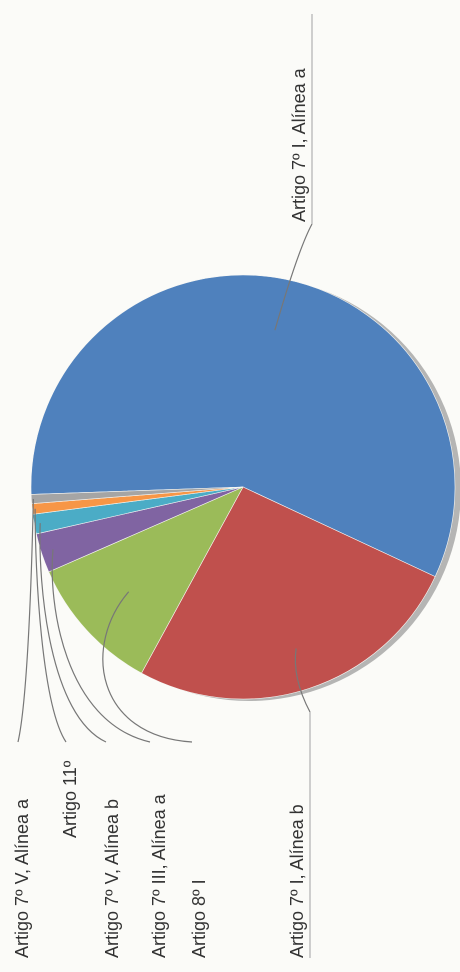 The height and width of the screenshot is (972, 460). Describe the element at coordinates (25, 620) in the screenshot. I see `leader-line-artigo-7-v-alinea-a` at that location.